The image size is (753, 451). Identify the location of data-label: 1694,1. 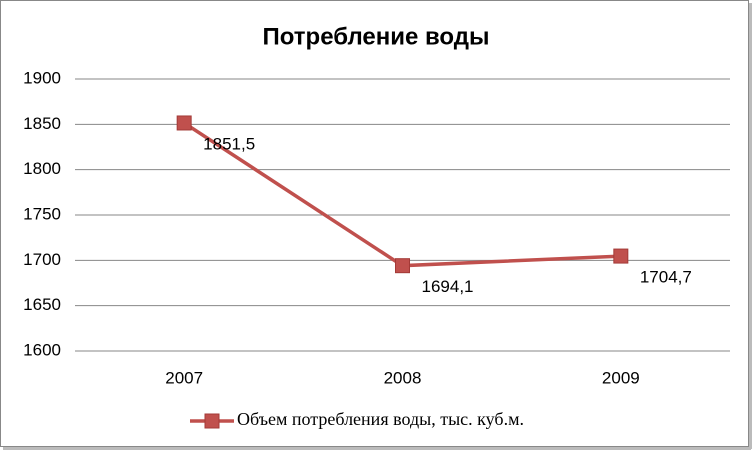
(448, 286).